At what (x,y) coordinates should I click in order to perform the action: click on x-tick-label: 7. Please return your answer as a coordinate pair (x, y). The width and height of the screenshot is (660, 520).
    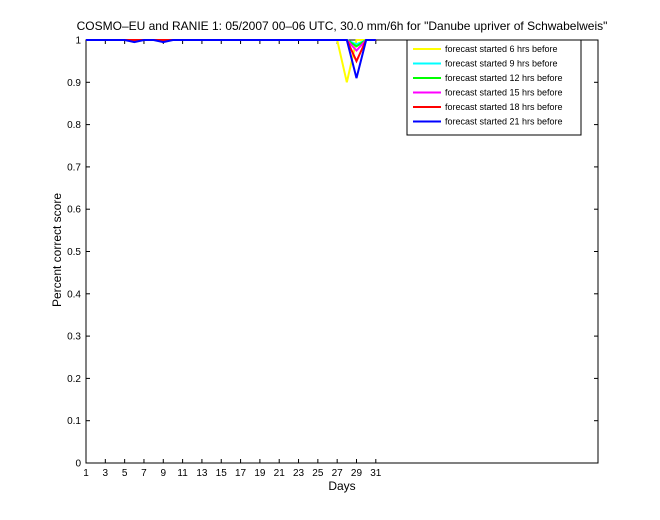
    Looking at the image, I should click on (144, 473).